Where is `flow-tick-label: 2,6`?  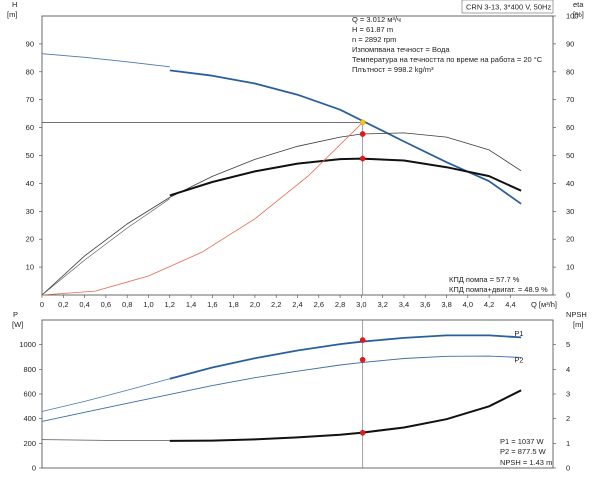 flow-tick-label: 2,6 is located at coordinates (319, 304).